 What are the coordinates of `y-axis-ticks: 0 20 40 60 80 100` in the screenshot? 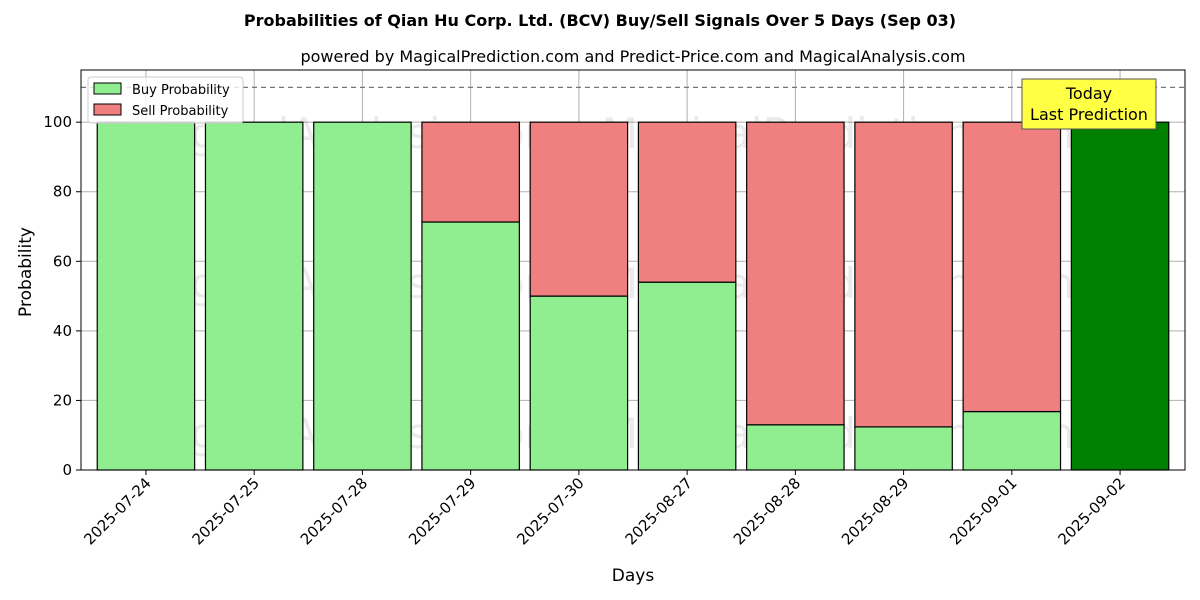 It's located at (62, 296).